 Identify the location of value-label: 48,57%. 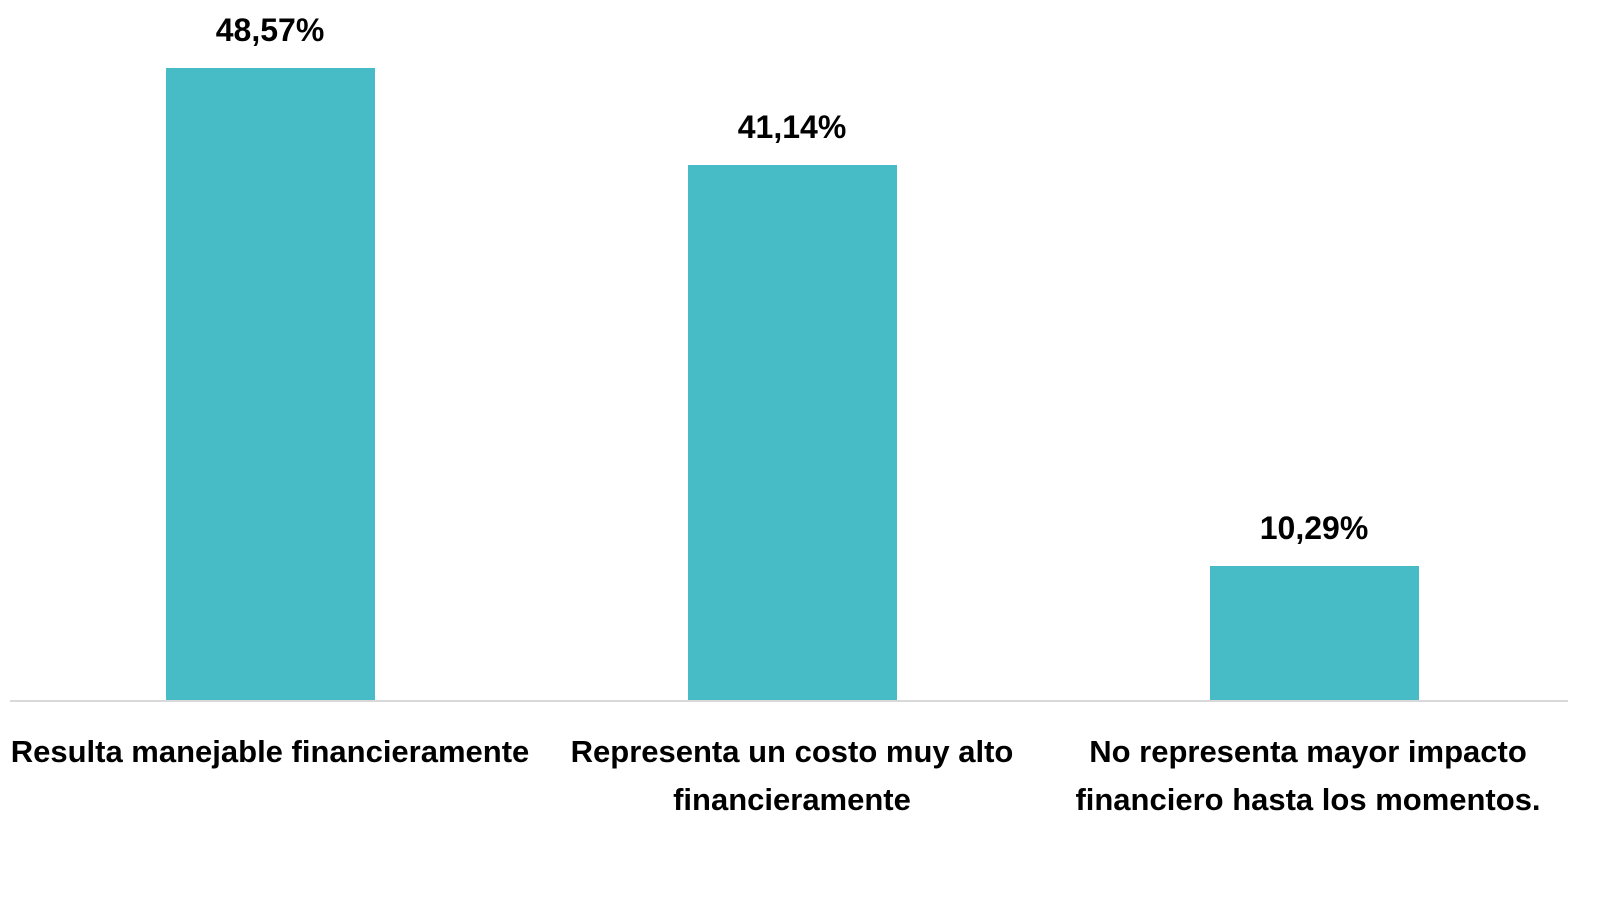
(270, 30).